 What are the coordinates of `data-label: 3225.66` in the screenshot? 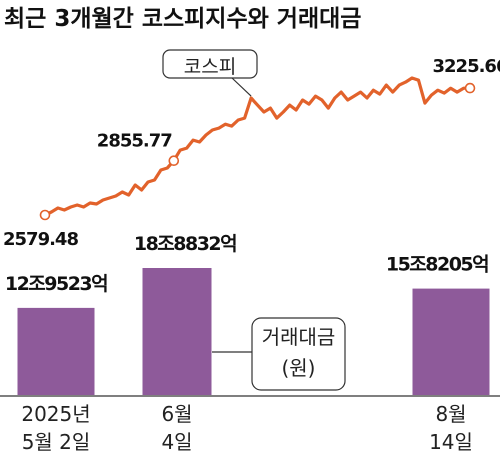 It's located at (466, 66).